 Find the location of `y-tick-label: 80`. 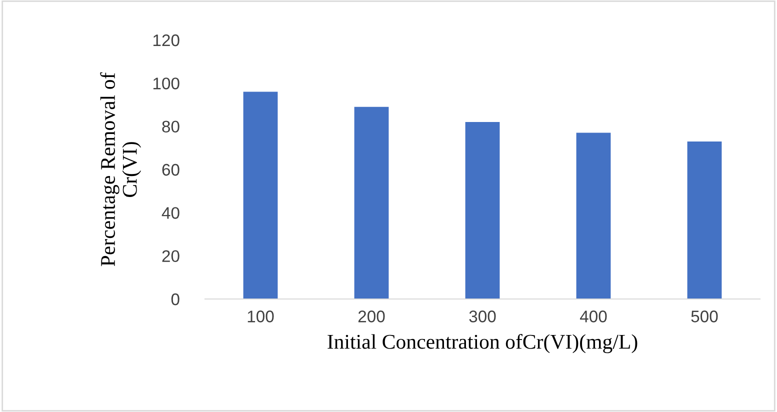

y-tick-label: 80 is located at coordinates (171, 126).